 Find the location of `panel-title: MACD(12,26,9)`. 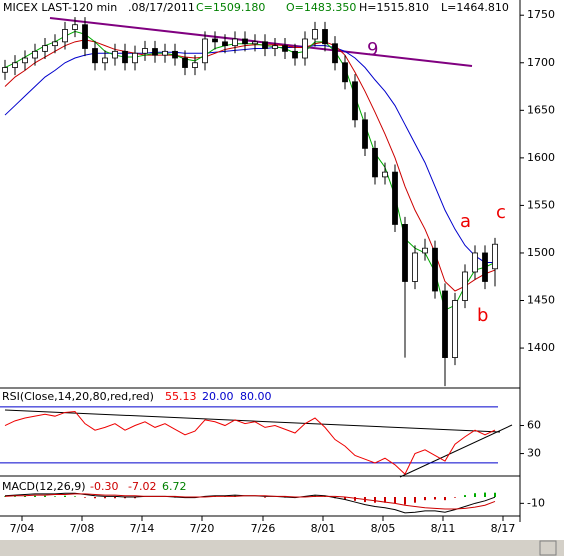

panel-title: MACD(12,26,9) is located at coordinates (44, 486).